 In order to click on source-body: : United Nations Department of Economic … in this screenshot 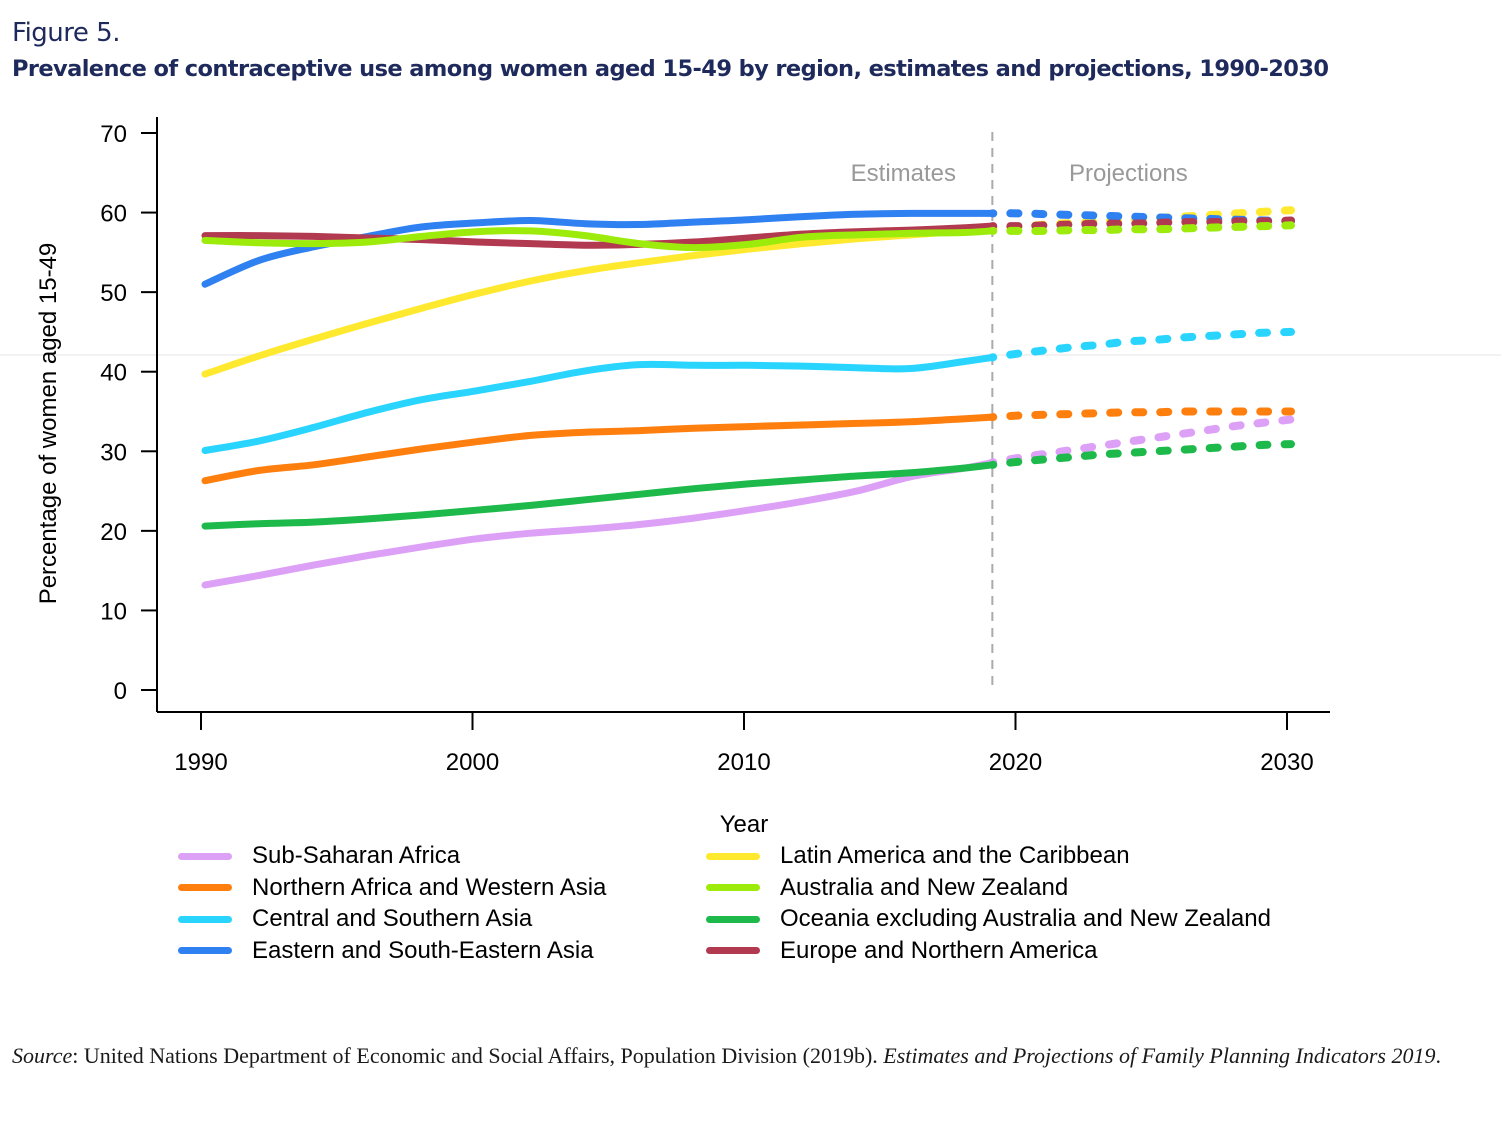, I will do `click(478, 1055)`.